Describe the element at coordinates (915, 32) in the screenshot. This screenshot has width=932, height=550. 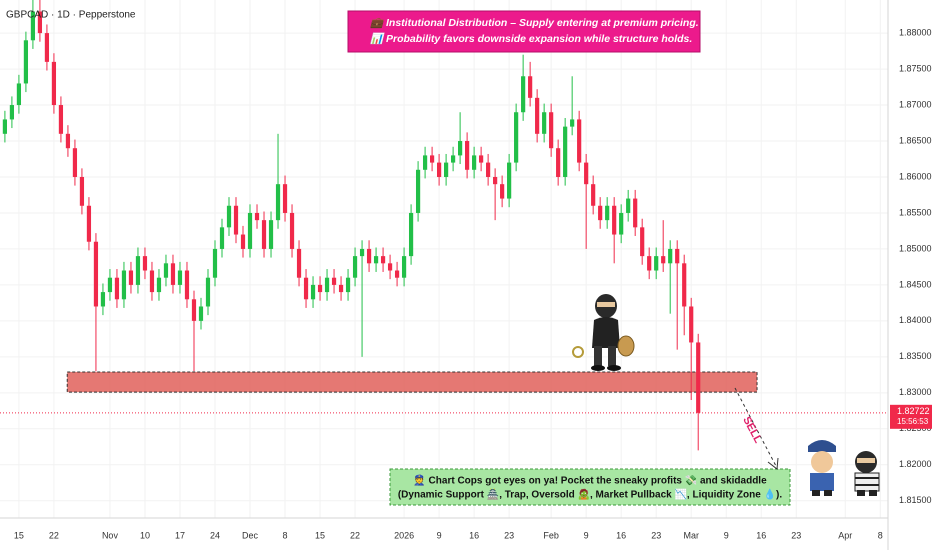
I see `y-tick-label: 1.88000` at that location.